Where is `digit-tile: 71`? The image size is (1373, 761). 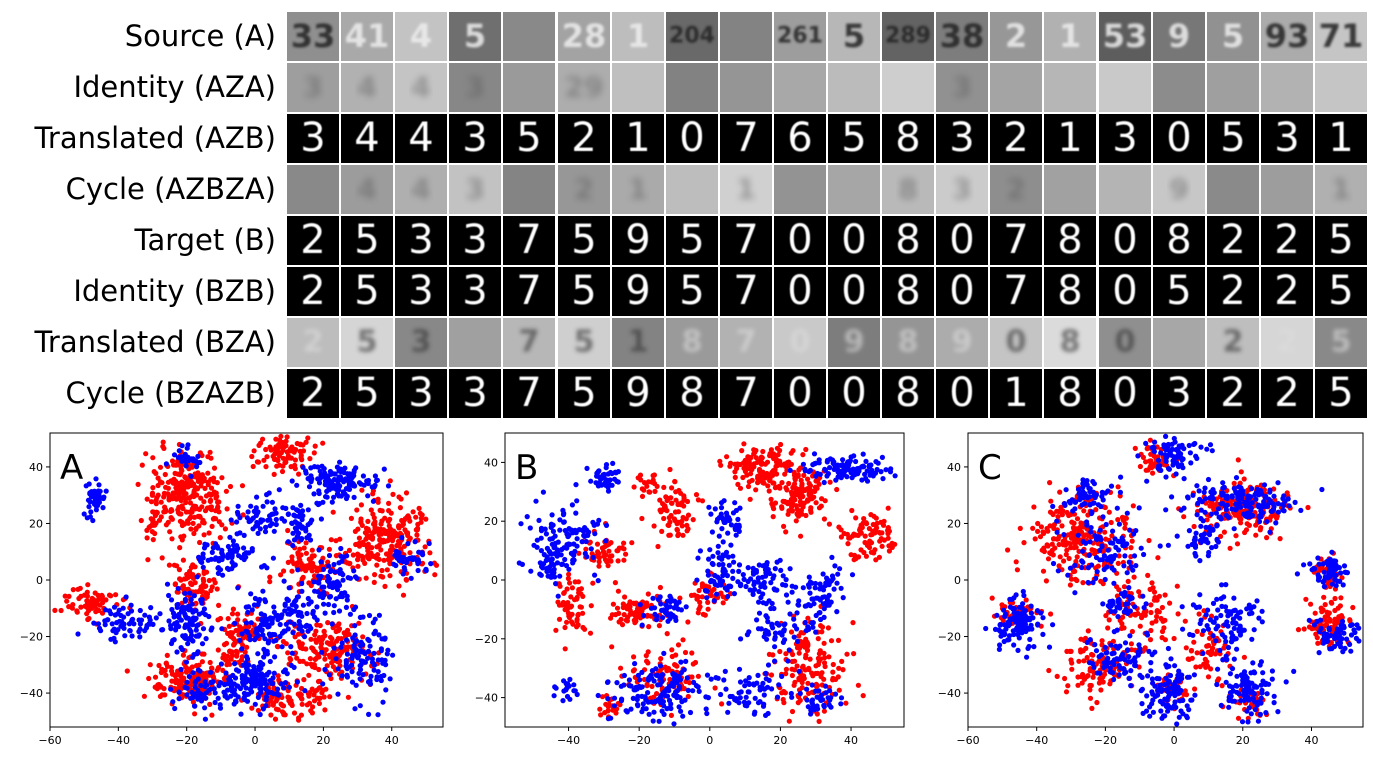 digit-tile: 71 is located at coordinates (1341, 36).